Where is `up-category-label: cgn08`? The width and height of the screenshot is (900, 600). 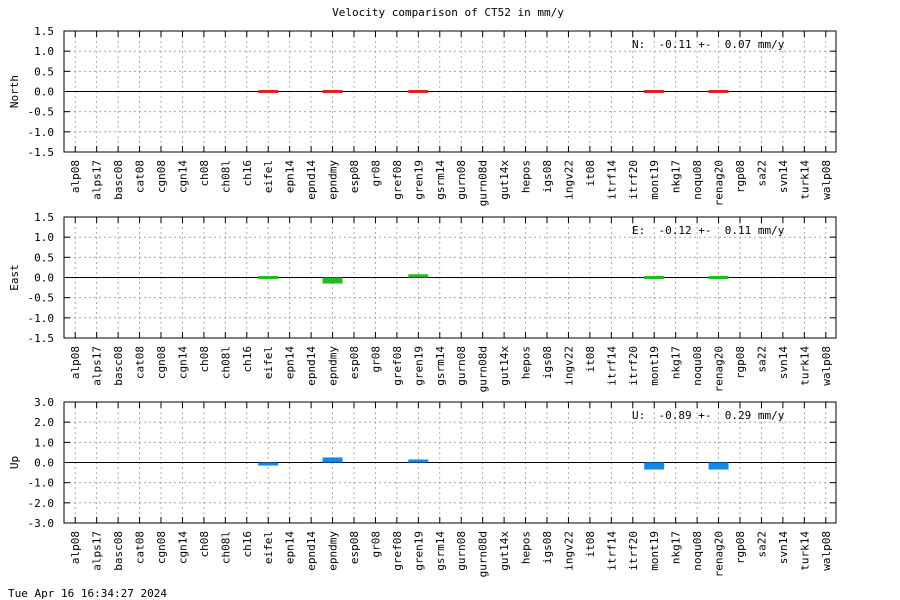 up-category-label: cgn08 is located at coordinates (161, 547).